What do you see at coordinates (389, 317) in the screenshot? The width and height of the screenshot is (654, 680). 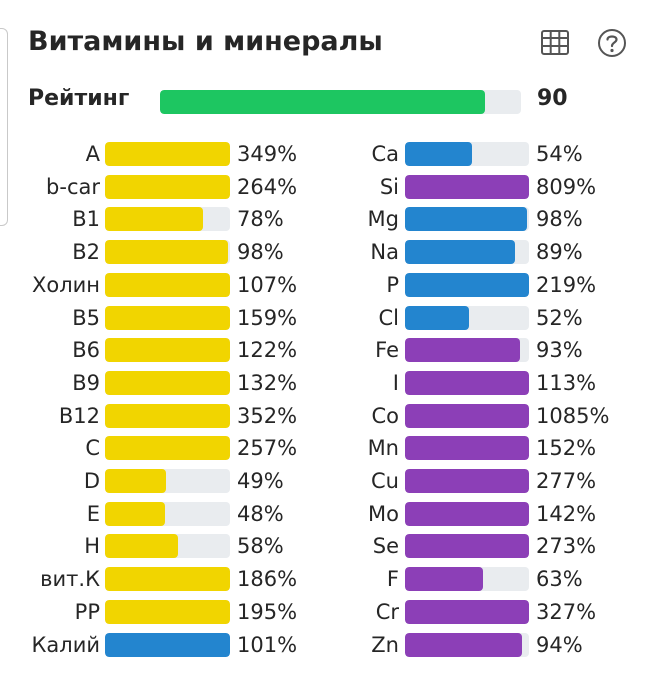 I see `nutrient-label: Cl` at bounding box center [389, 317].